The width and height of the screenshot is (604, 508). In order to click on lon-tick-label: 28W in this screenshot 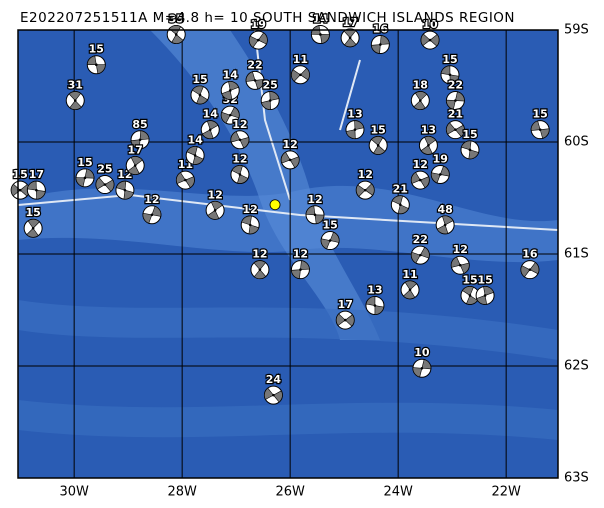, I will do `click(182, 492)`.